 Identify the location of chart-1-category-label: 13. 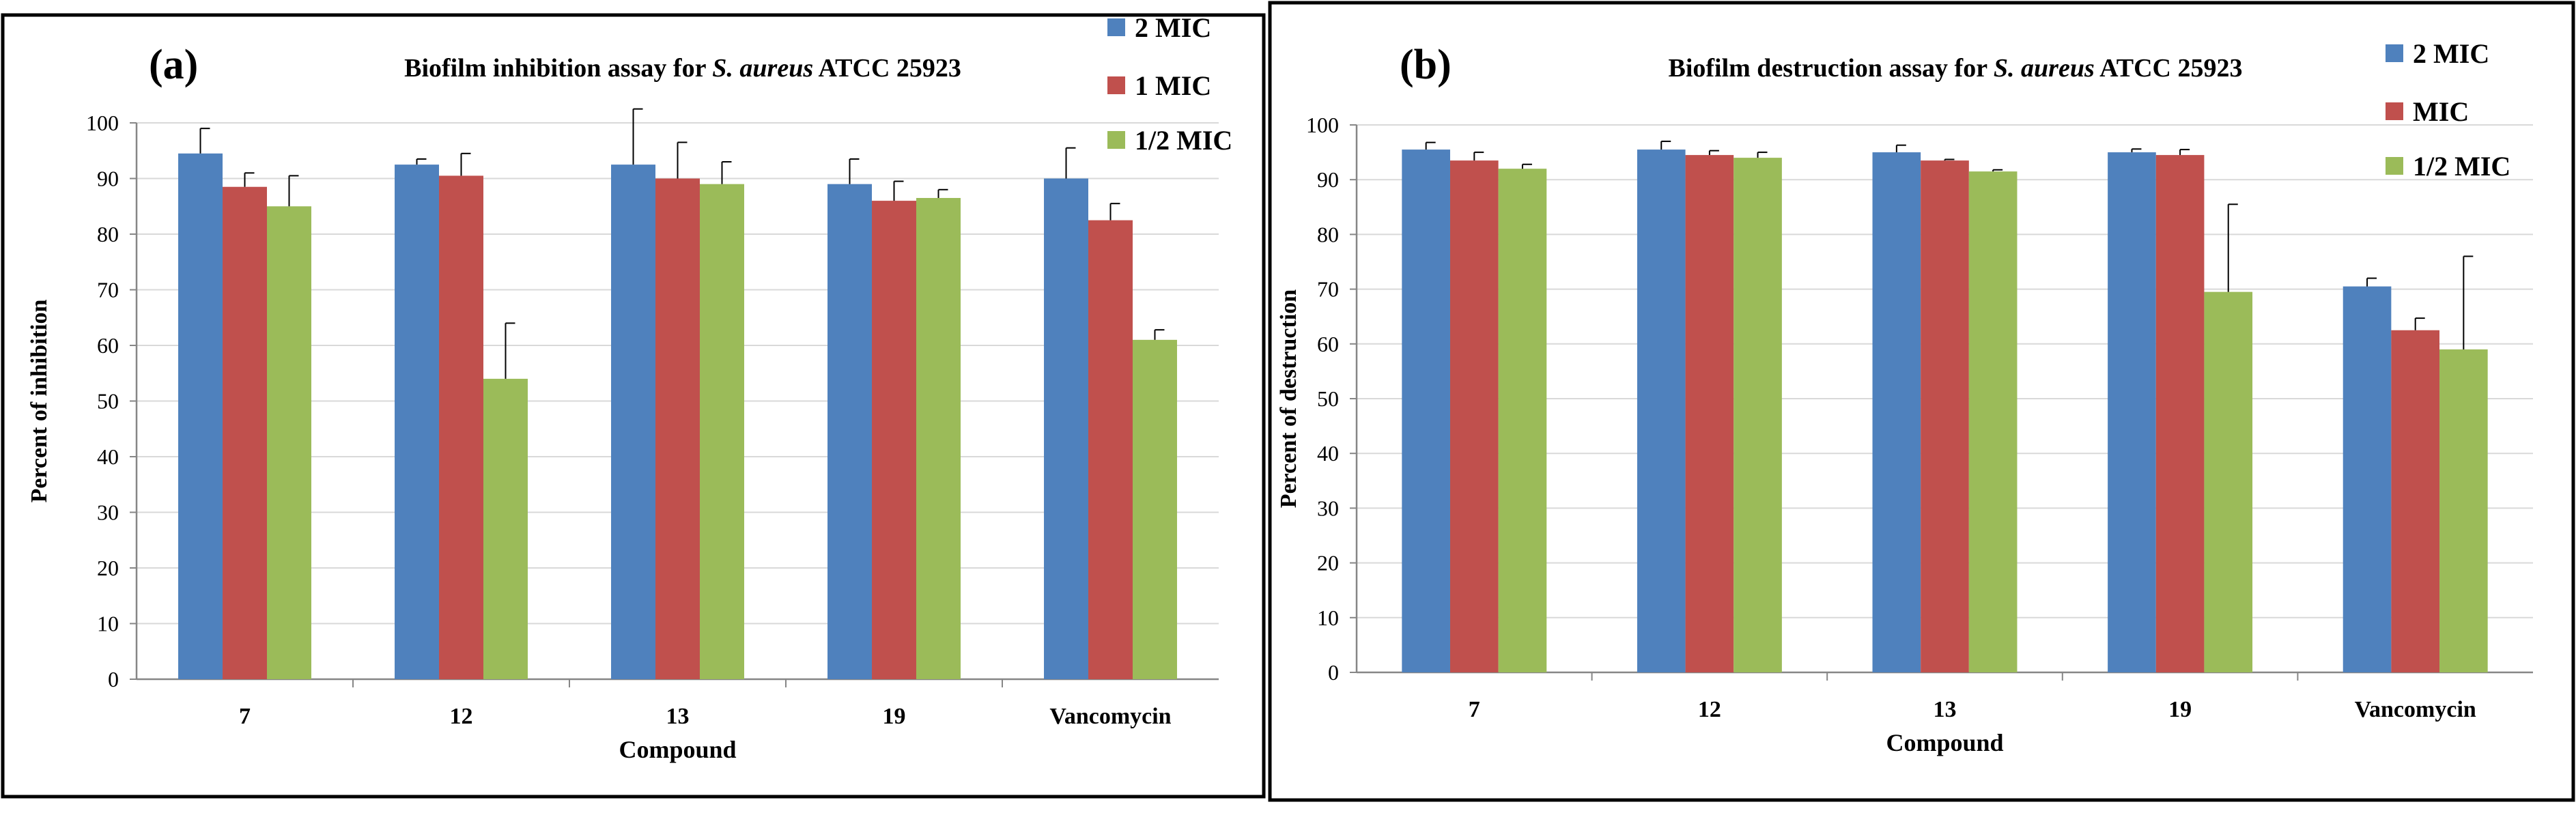
(678, 716).